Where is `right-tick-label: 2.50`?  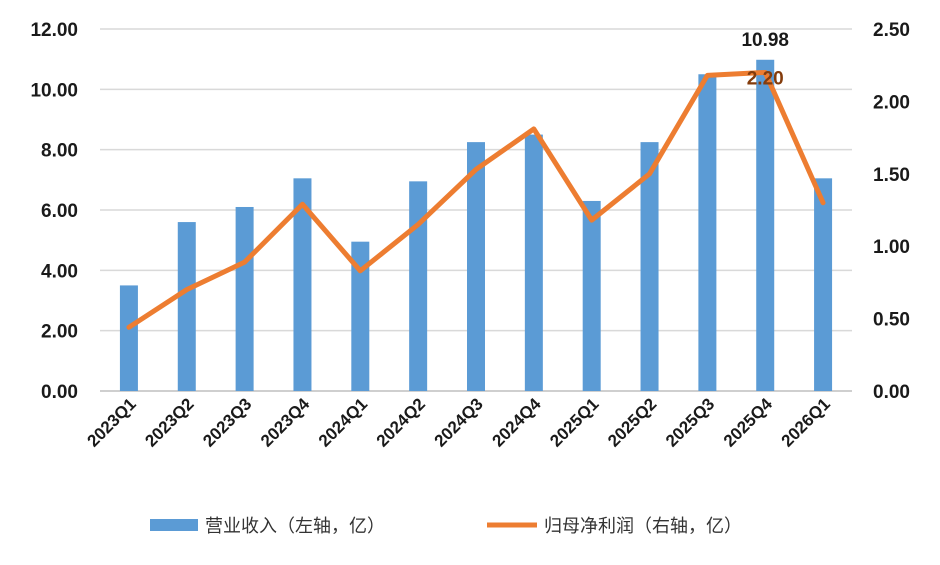
right-tick-label: 2.50 is located at coordinates (891, 30).